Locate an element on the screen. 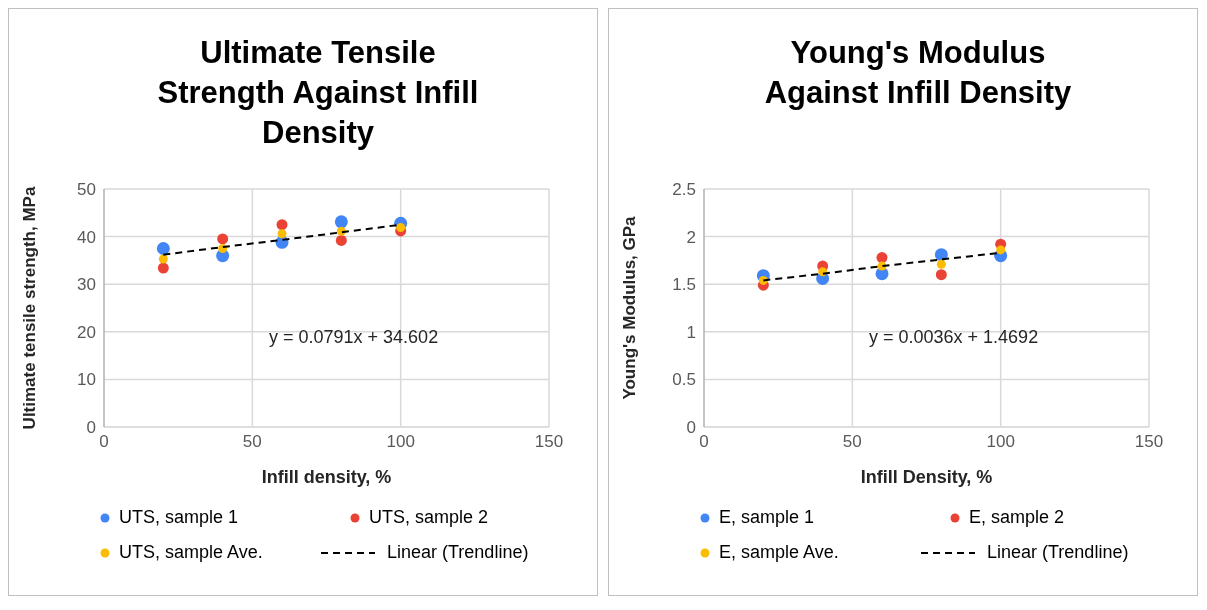  y-tick-label: 2 is located at coordinates (691, 237).